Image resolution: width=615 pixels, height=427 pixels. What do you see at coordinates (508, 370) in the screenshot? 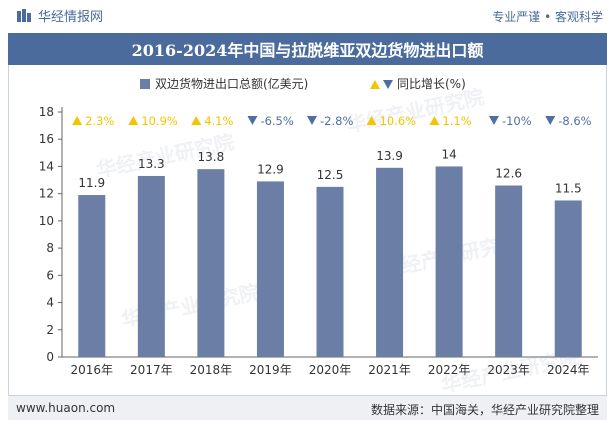
I see `x-tick-label: 2023年` at bounding box center [508, 370].